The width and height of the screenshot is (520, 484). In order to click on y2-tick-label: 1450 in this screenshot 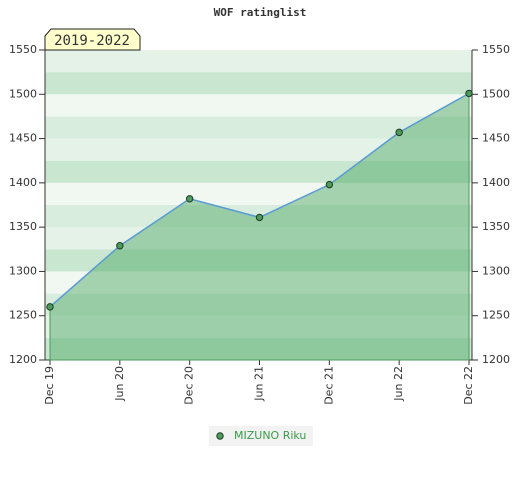, I will do `click(496, 138)`.